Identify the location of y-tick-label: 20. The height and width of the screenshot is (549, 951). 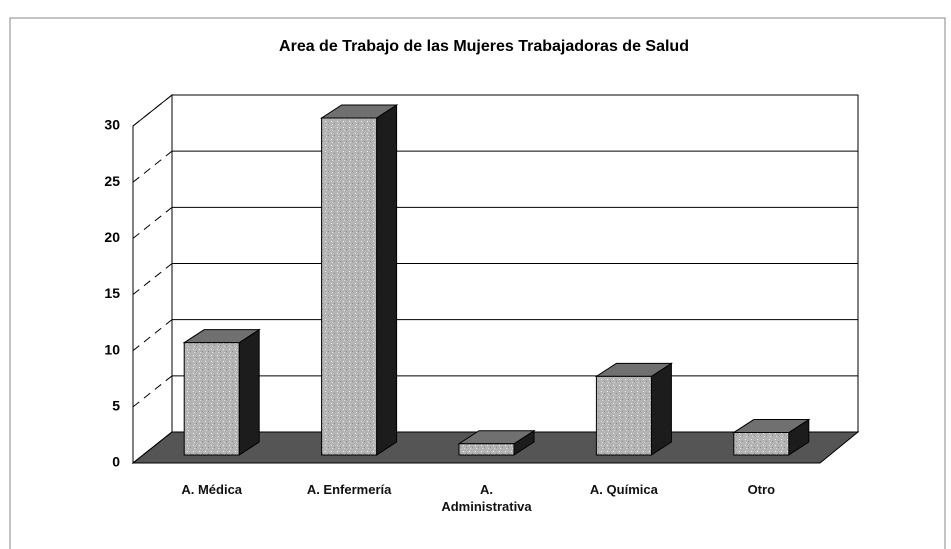
(112, 237).